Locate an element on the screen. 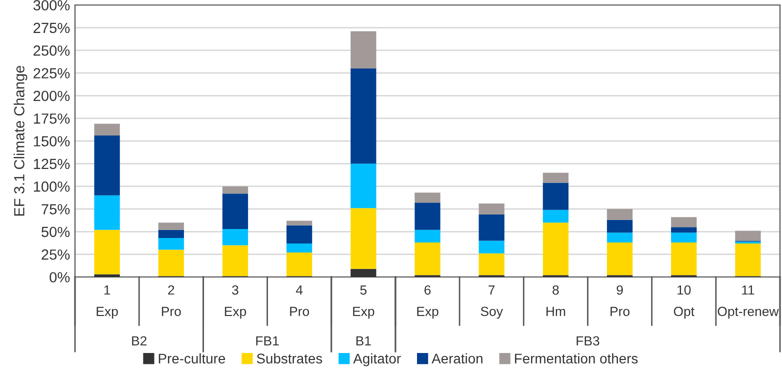 This screenshot has height=375, width=782. legend-label: Fermentation others is located at coordinates (576, 358).